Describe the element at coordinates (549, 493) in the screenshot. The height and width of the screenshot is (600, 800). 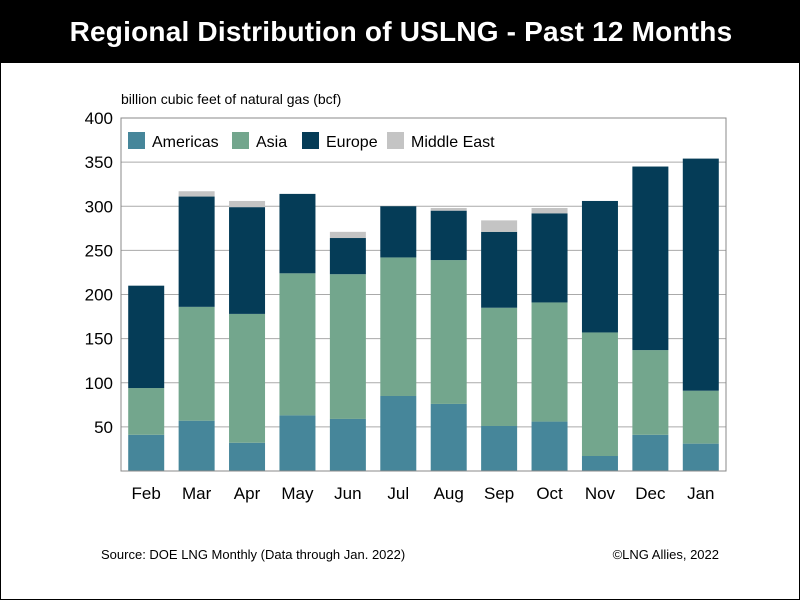
I see `x-tick-label: Oct` at that location.